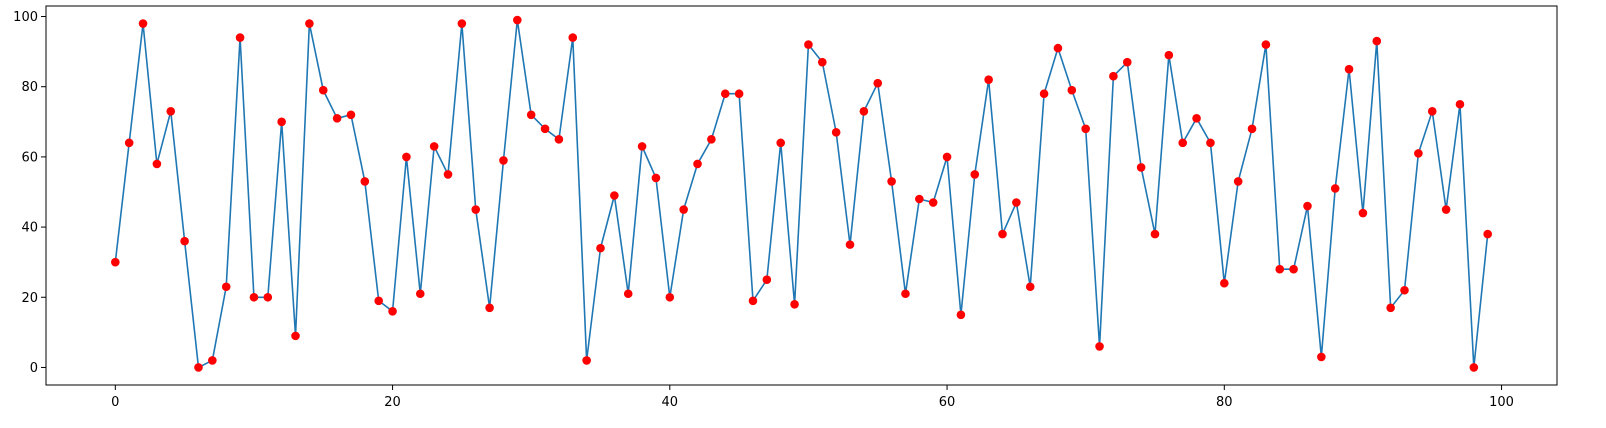  I want to click on y-tick-label: 0, so click(34, 368).